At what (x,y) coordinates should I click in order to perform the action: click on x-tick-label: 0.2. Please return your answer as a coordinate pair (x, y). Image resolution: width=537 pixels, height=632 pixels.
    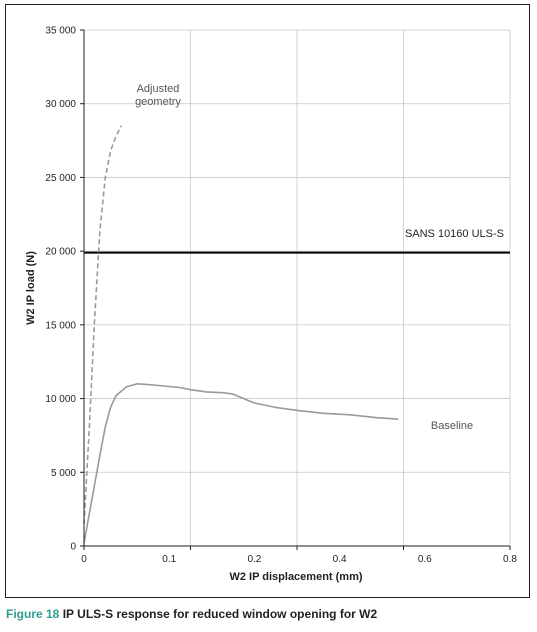
    Looking at the image, I should click on (254, 559).